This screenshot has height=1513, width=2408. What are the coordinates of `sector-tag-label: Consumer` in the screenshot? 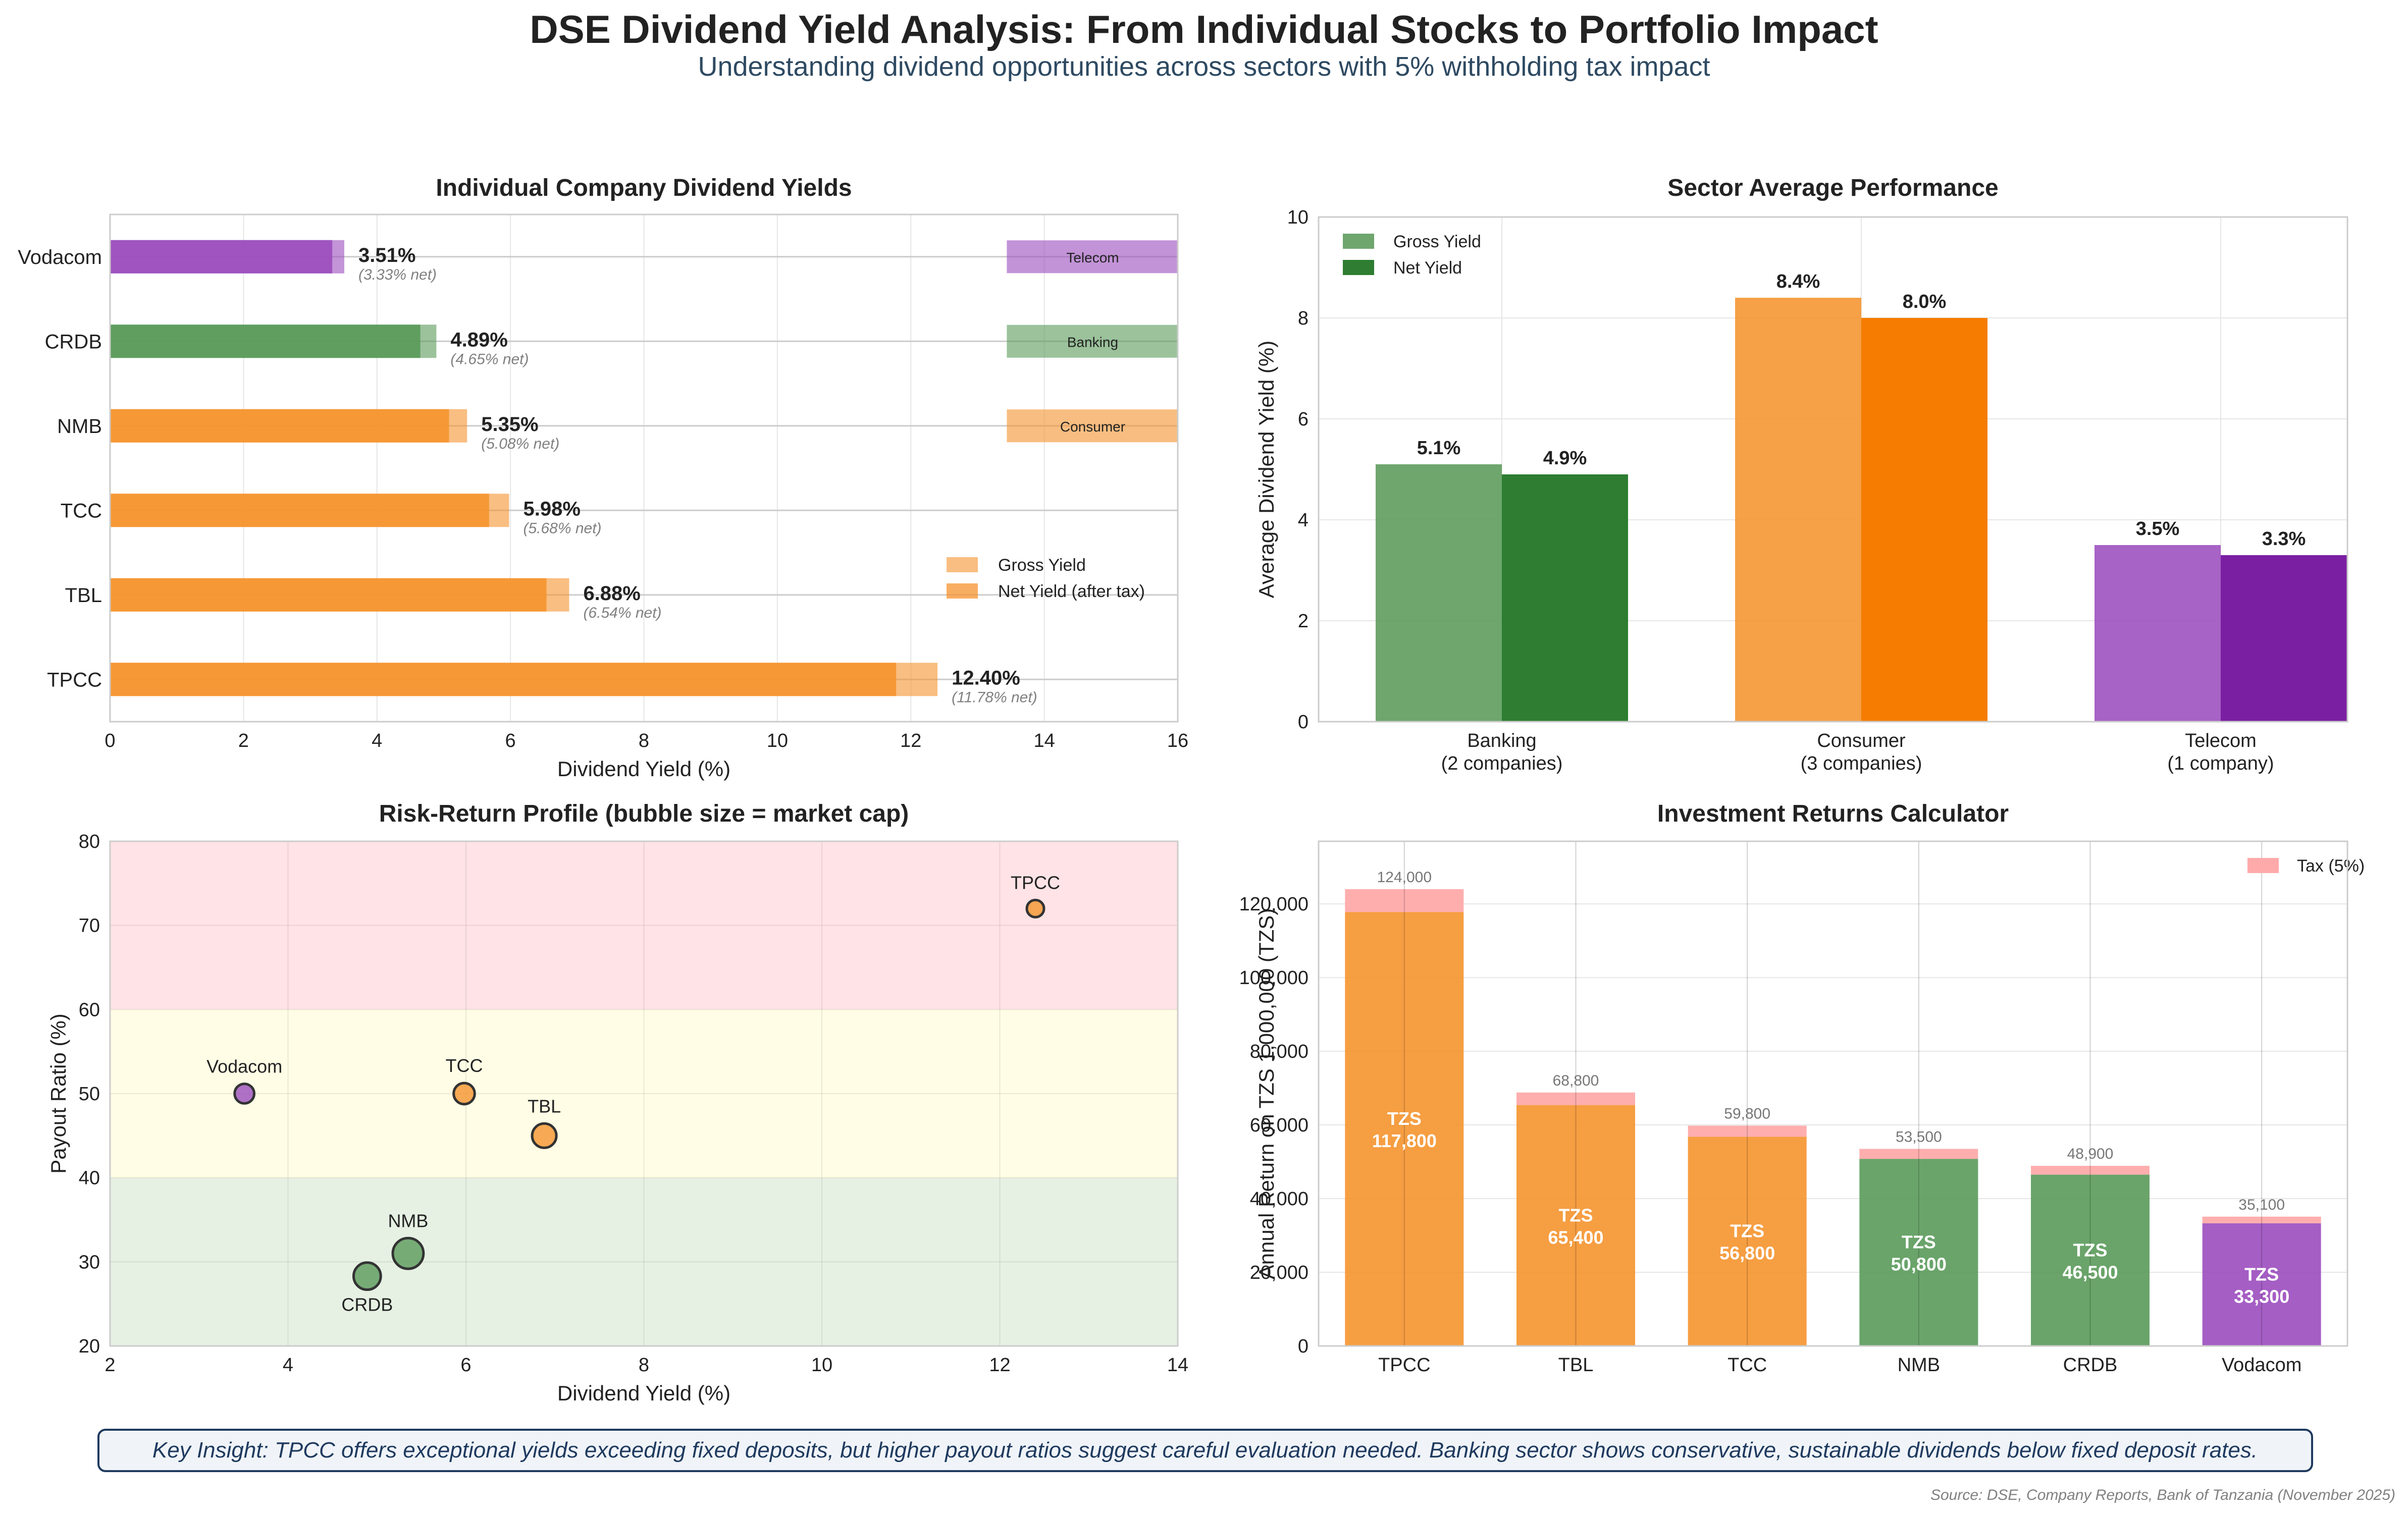 It's located at (1092, 427).